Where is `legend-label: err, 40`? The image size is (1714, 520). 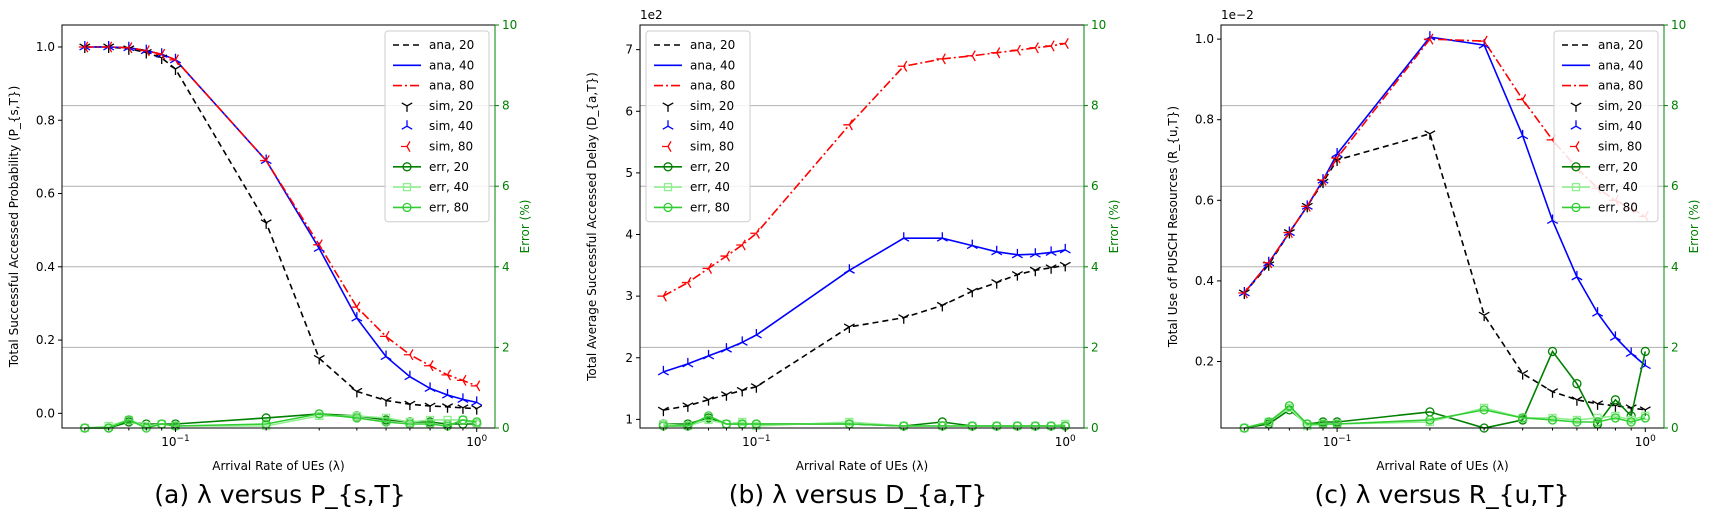
legend-label: err, 40 is located at coordinates (1618, 187).